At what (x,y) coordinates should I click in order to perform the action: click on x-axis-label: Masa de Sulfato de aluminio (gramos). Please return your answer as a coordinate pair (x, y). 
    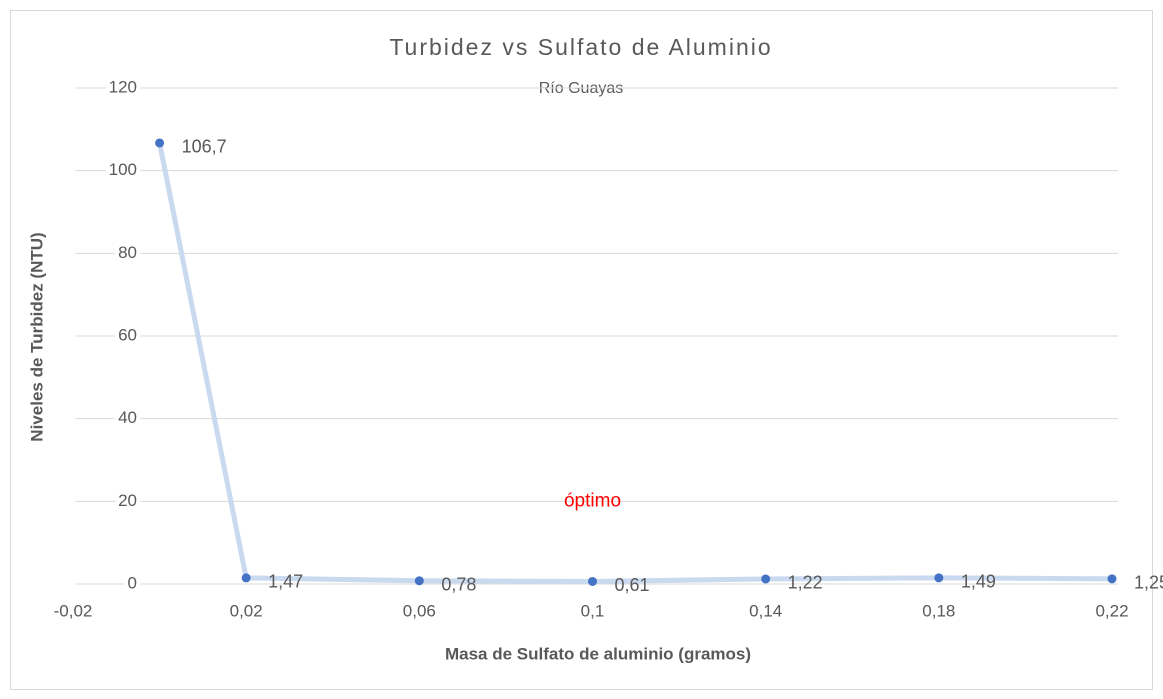
    Looking at the image, I should click on (598, 653).